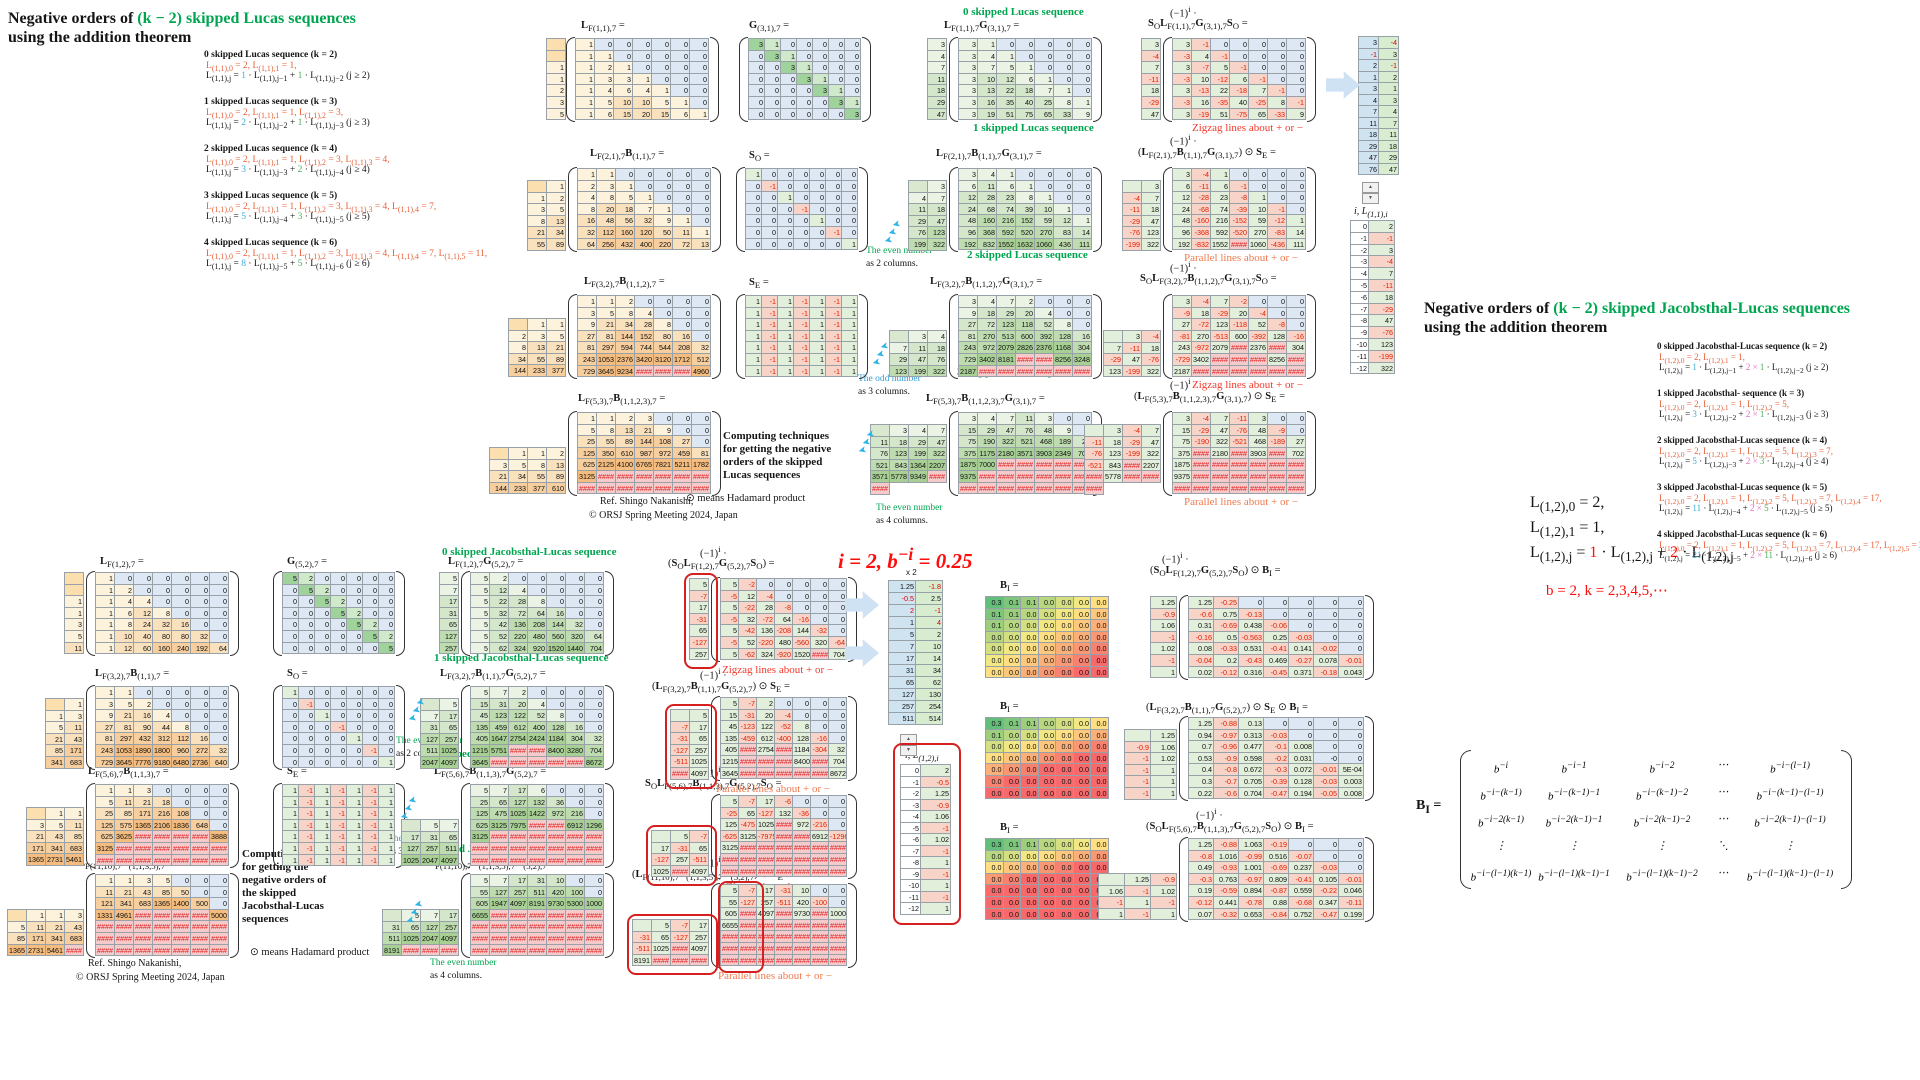  I want to click on cell: 704, so click(594, 648).